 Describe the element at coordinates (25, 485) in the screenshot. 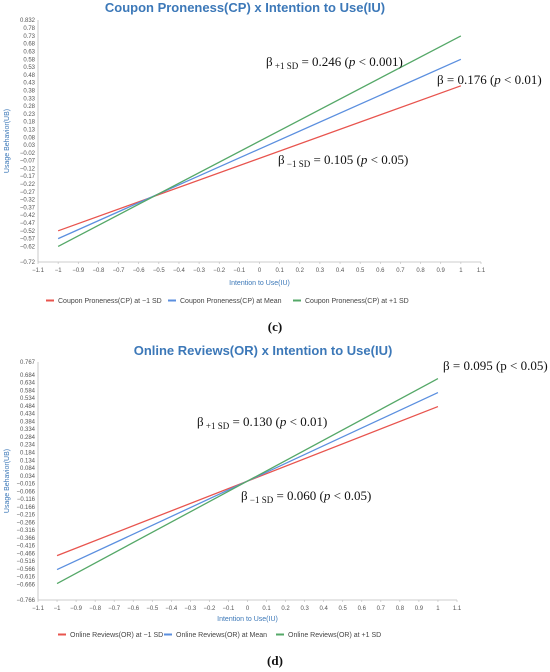

I see `y-tick-label: −0.016` at that location.